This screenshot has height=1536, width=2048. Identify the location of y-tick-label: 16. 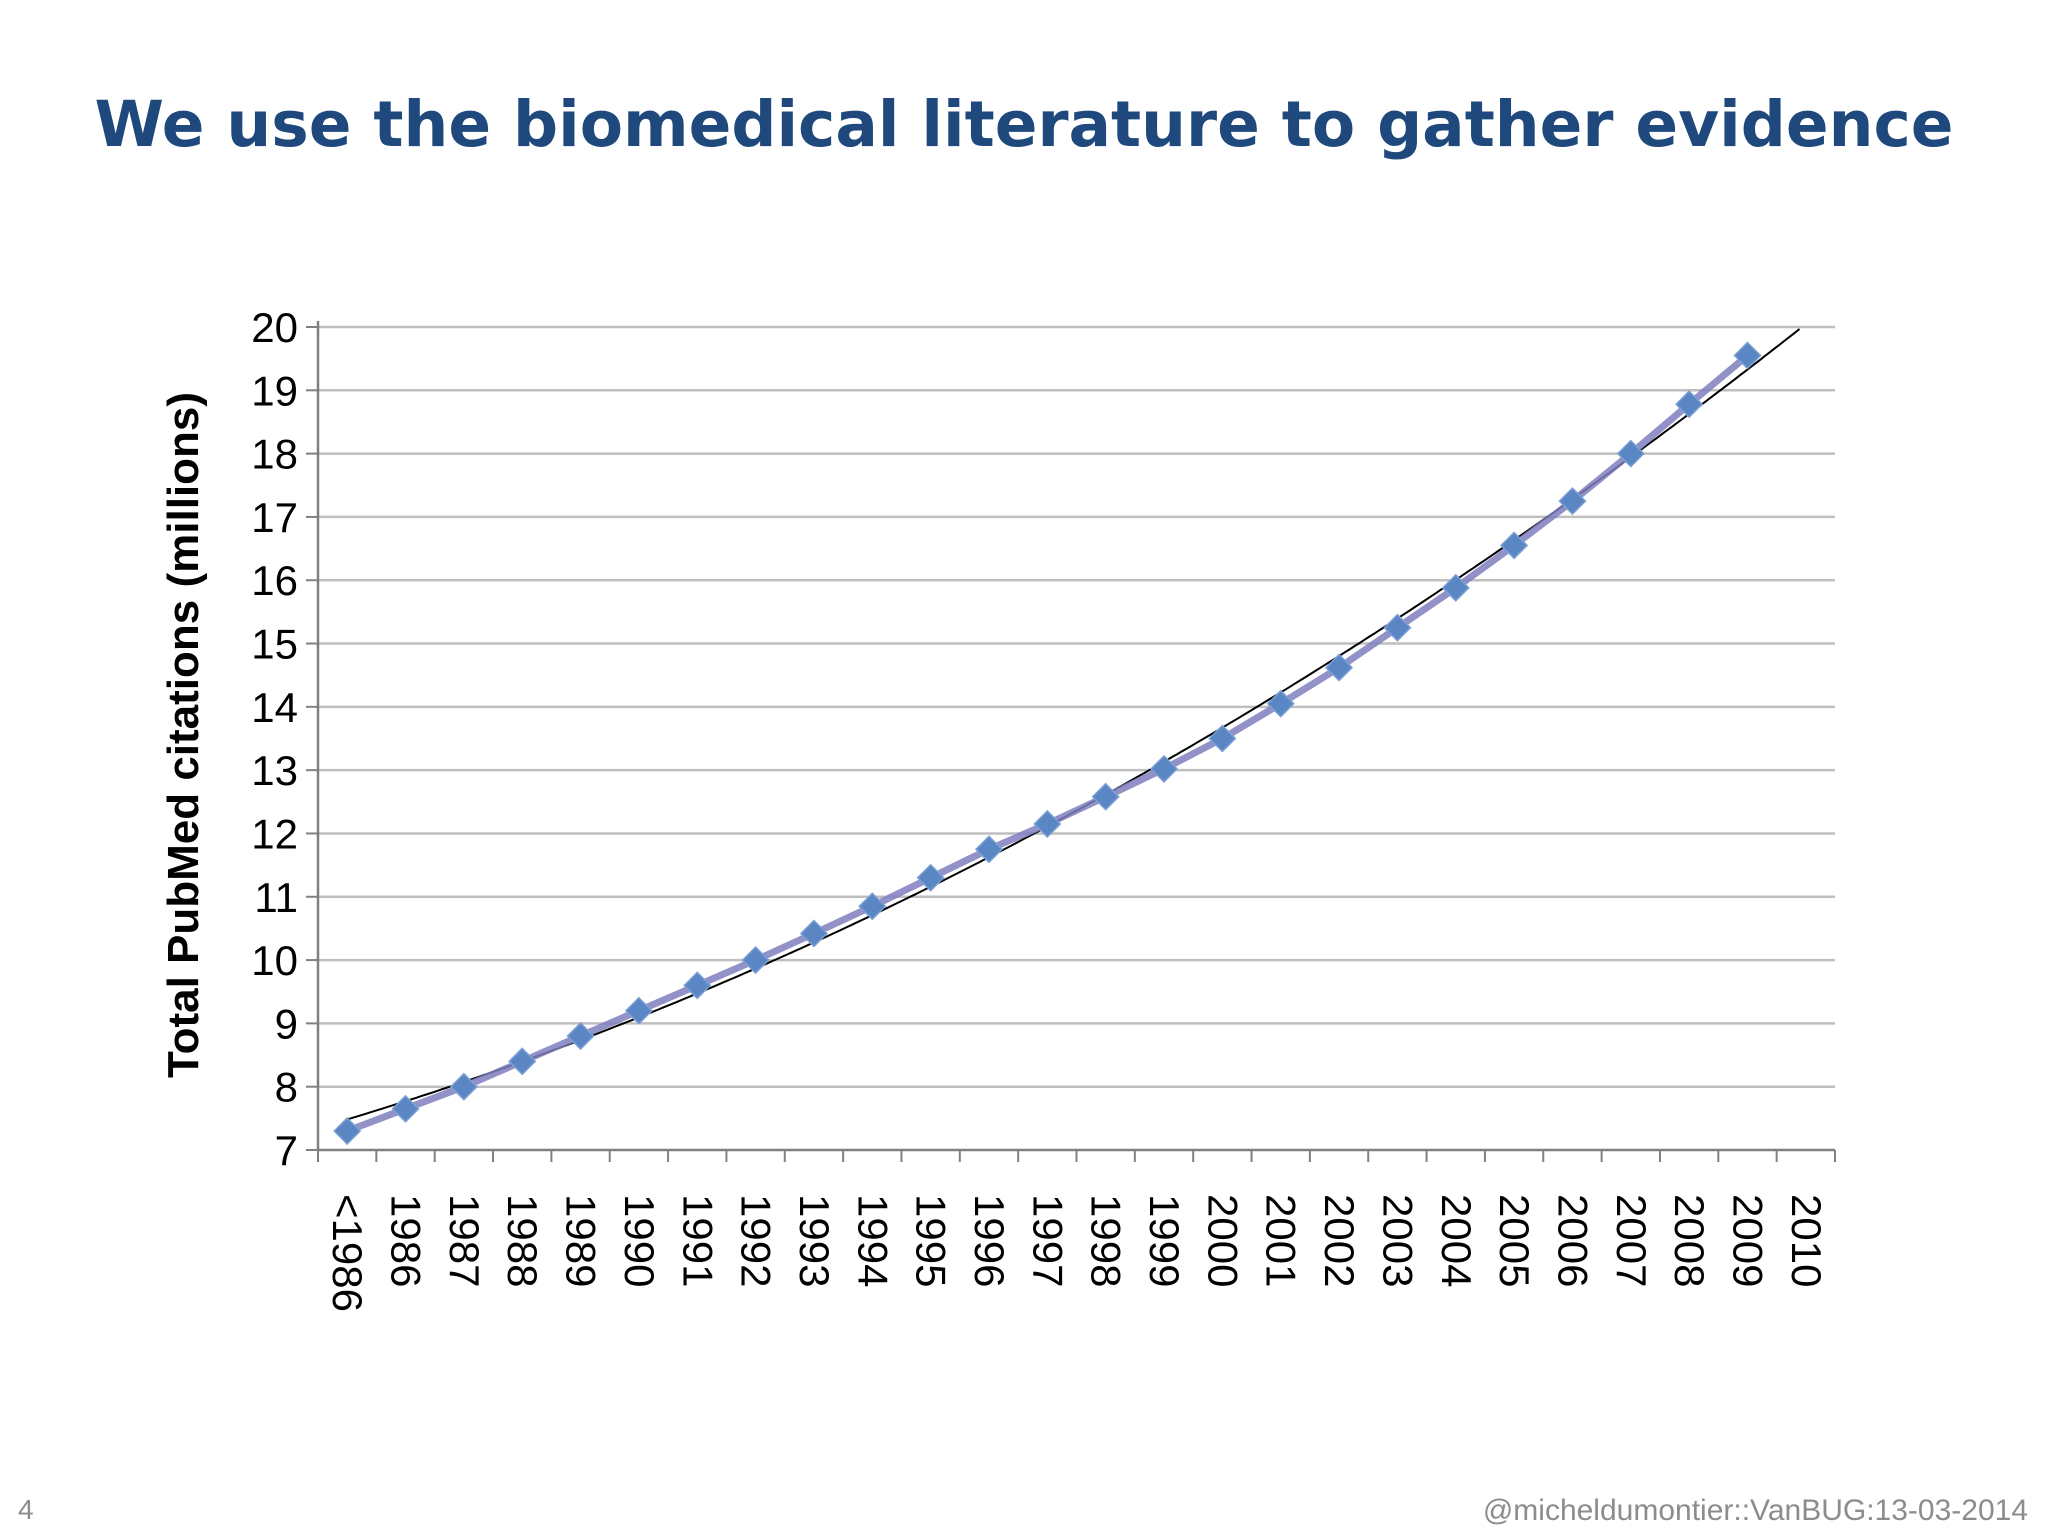
(274, 580).